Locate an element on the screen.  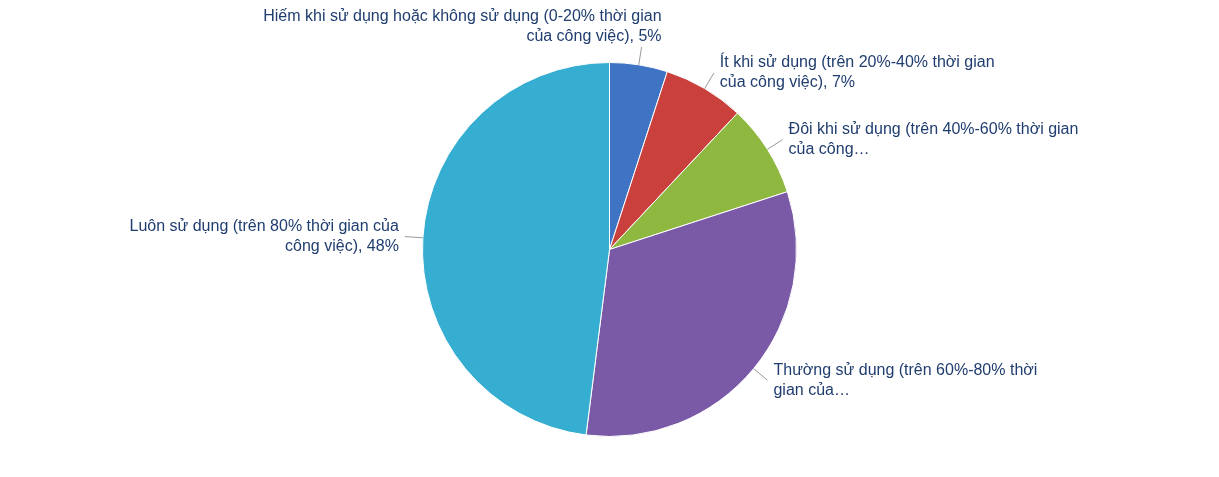
slice-label: Luôn sử dụng (trên 80% thời gian của công việc), 48% is located at coordinates (264, 236).